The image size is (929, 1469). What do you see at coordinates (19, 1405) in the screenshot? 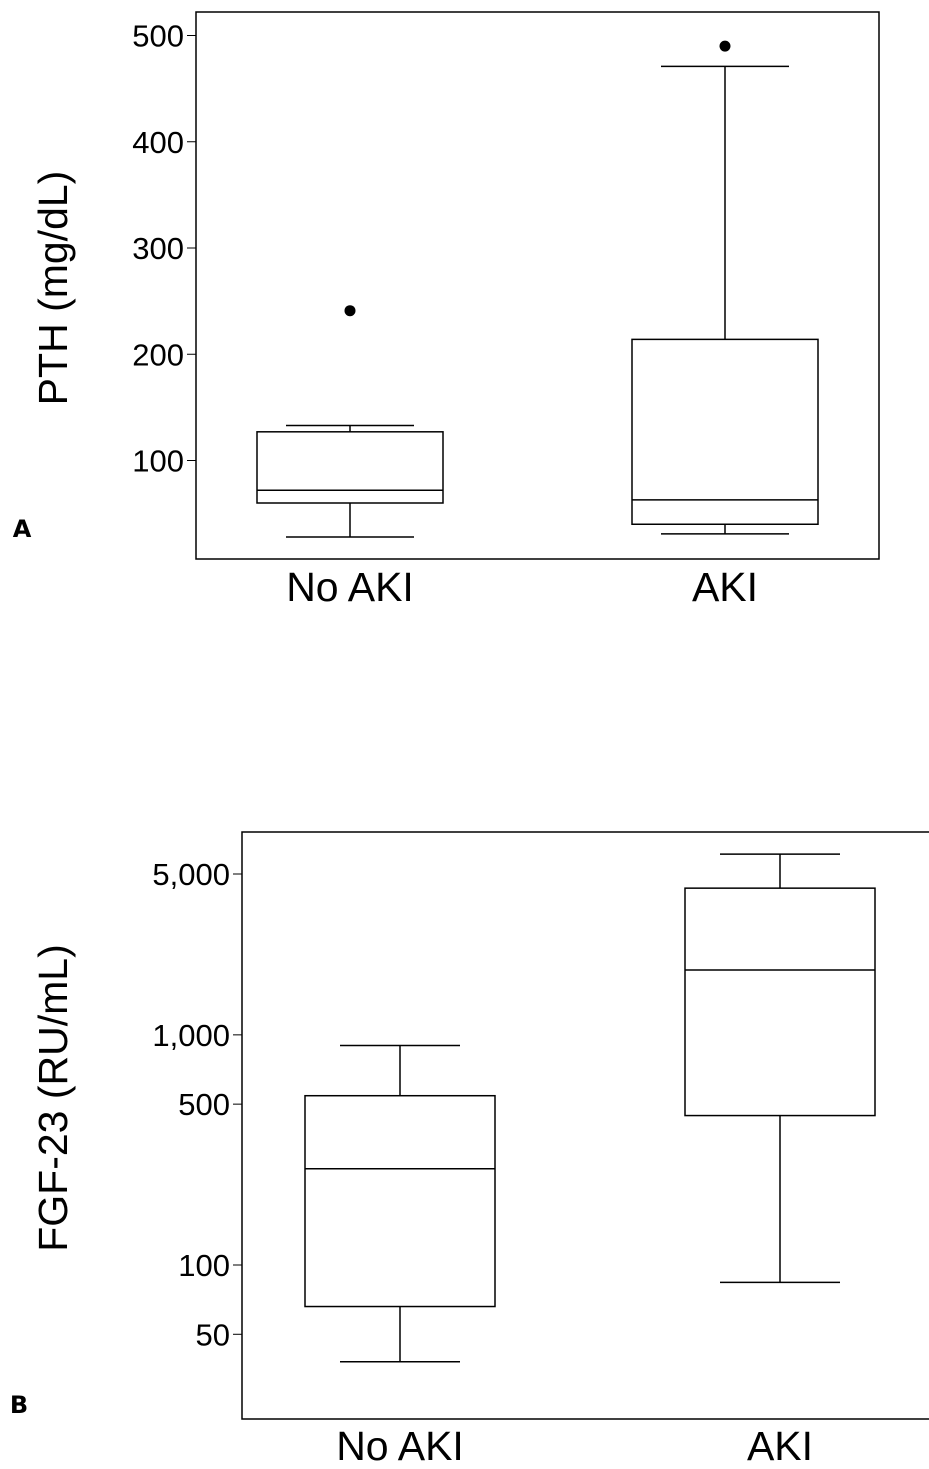
I see `panel-label: B` at bounding box center [19, 1405].